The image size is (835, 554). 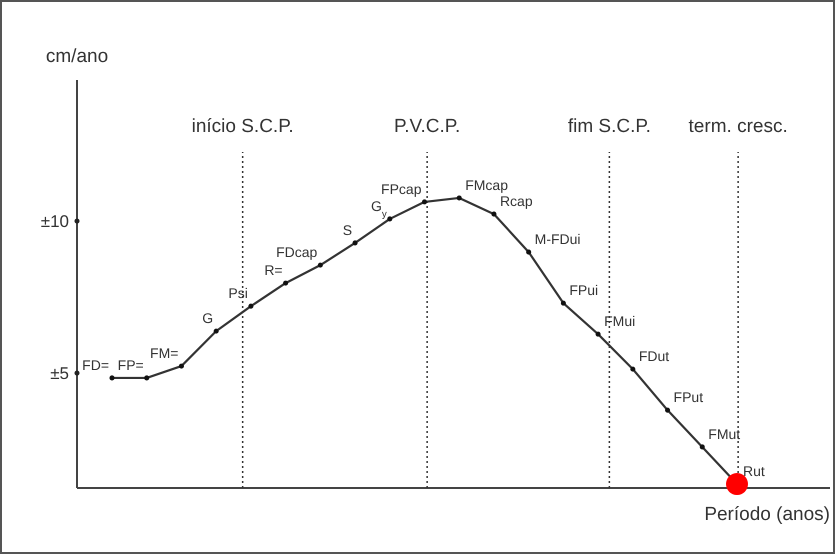 What do you see at coordinates (427, 126) in the screenshot?
I see `annotation: P.V.C.P.` at bounding box center [427, 126].